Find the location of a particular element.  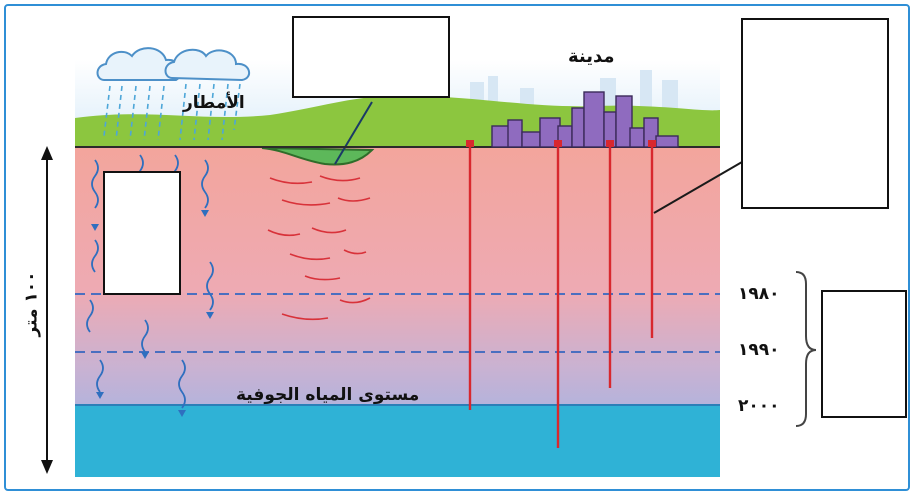

depth-label: ١٠٠ متر is located at coordinates (31, 304).